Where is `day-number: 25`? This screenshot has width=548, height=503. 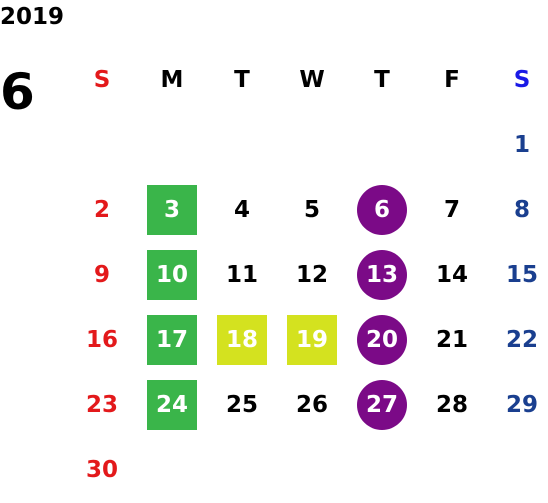
day-number: 25 is located at coordinates (241, 404).